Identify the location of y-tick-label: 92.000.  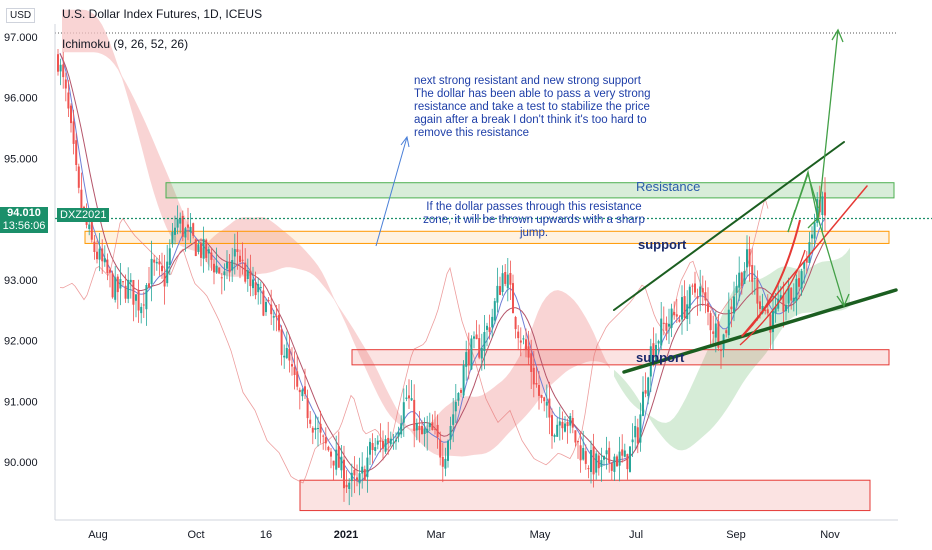
(21, 342).